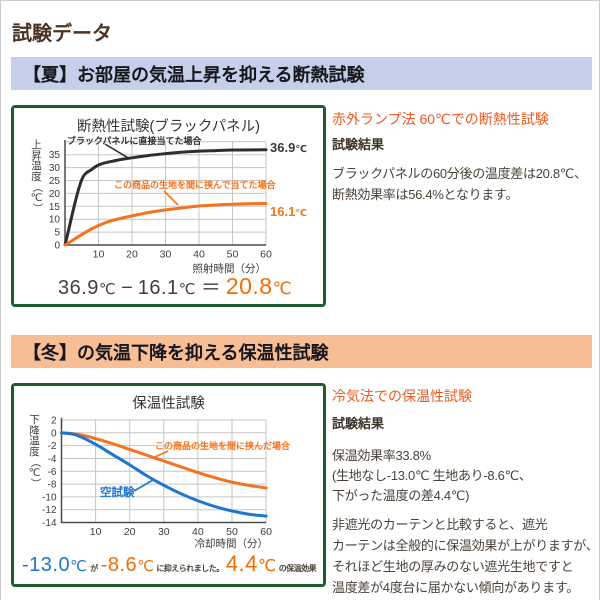 This screenshot has width=600, height=600. Describe the element at coordinates (229, 269) in the screenshot. I see `x-axis-label-insulation: 照射時間（分）` at that location.